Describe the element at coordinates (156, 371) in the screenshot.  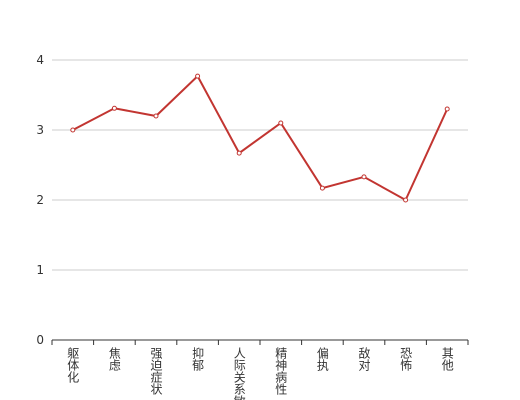
I see `x-tick-label: 强迫症状` at that location.